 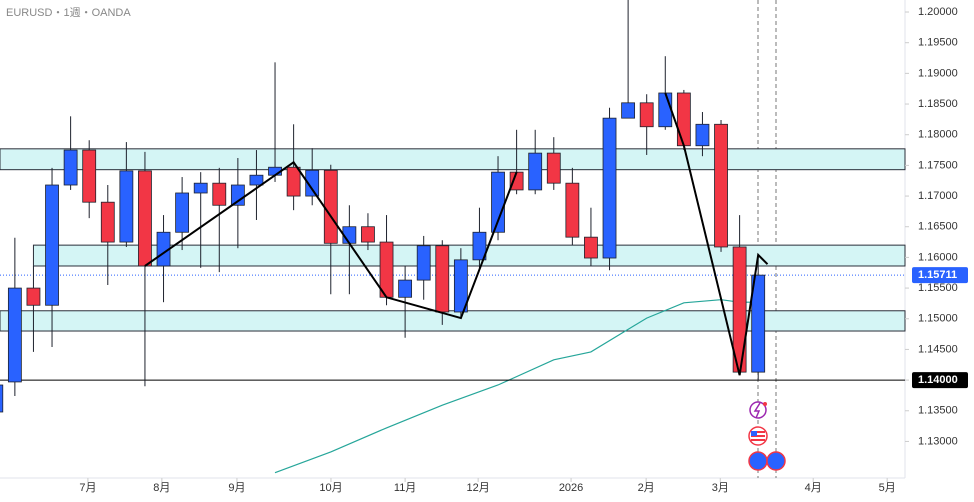 I want to click on y-tick-label: 1.15000, so click(x=938, y=319).